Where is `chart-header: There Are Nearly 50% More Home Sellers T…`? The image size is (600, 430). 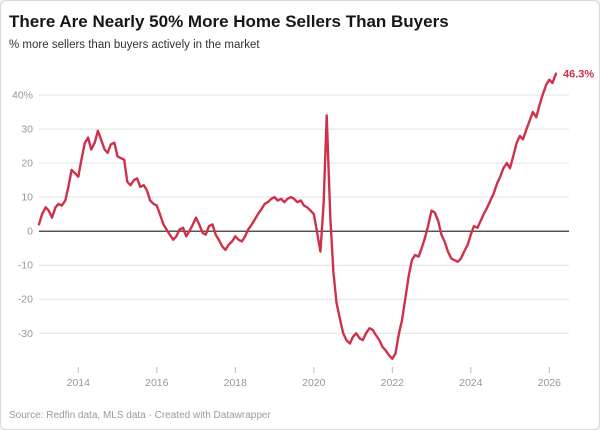 chart-header: There Are Nearly 50% More Home Sellers T… is located at coordinates (300, 26).